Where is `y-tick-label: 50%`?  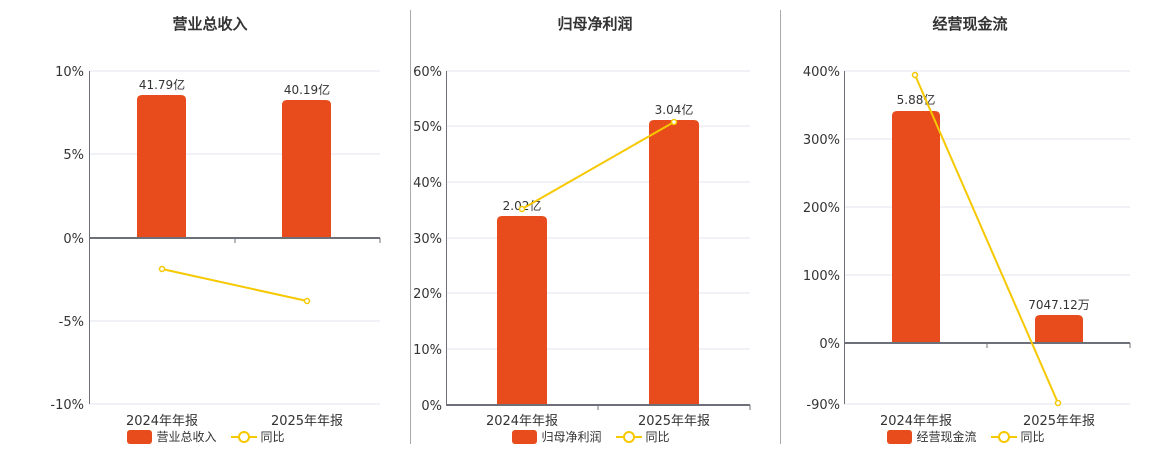
y-tick-label: 50% is located at coordinates (427, 127).